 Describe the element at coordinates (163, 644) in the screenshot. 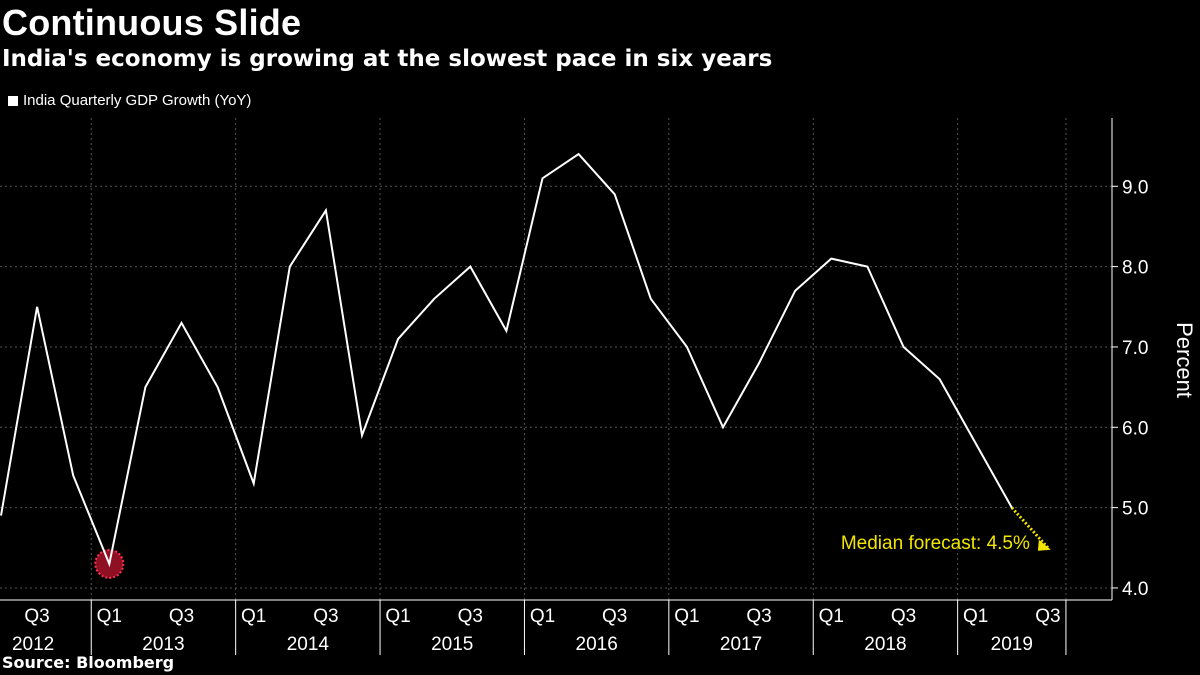

I see `x-year-label: 2013` at that location.